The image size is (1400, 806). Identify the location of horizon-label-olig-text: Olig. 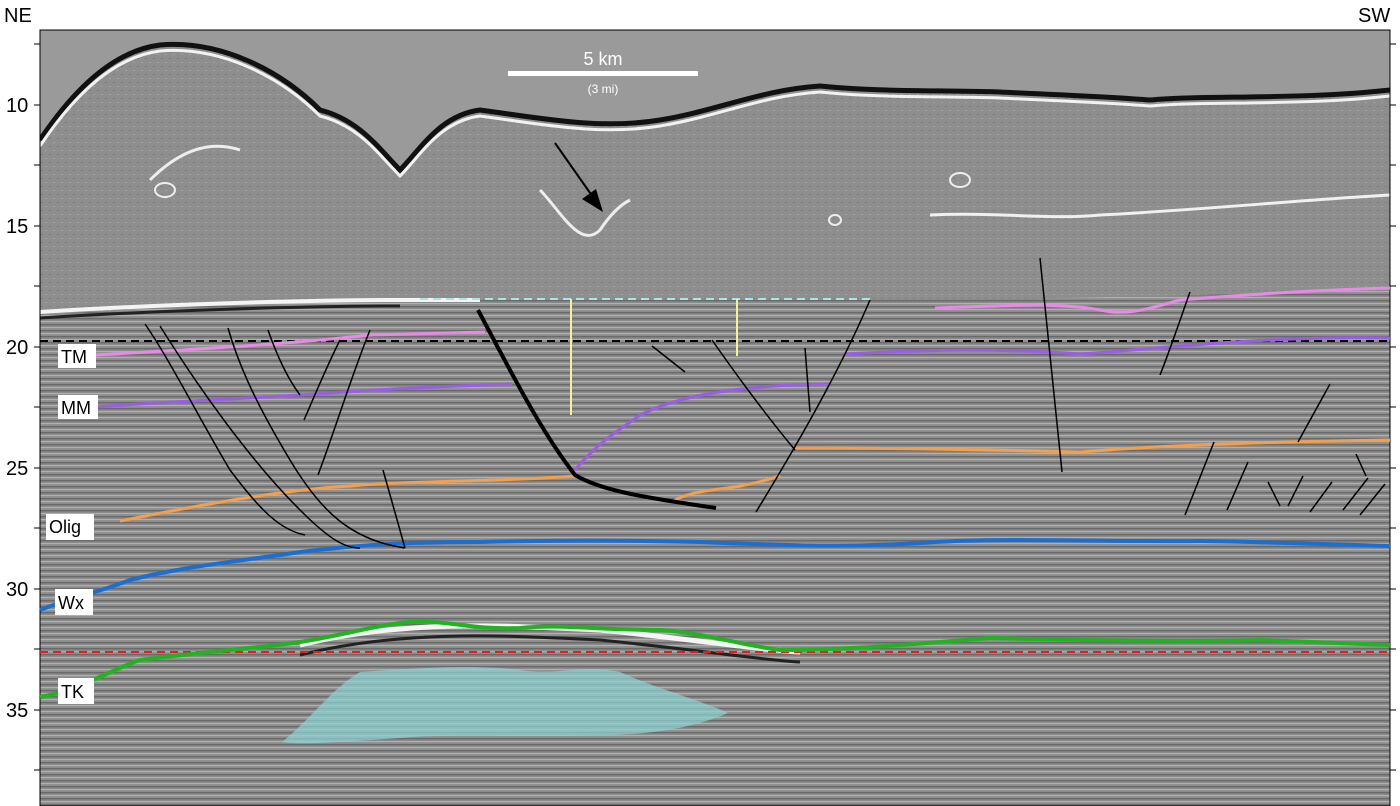
(65, 527).